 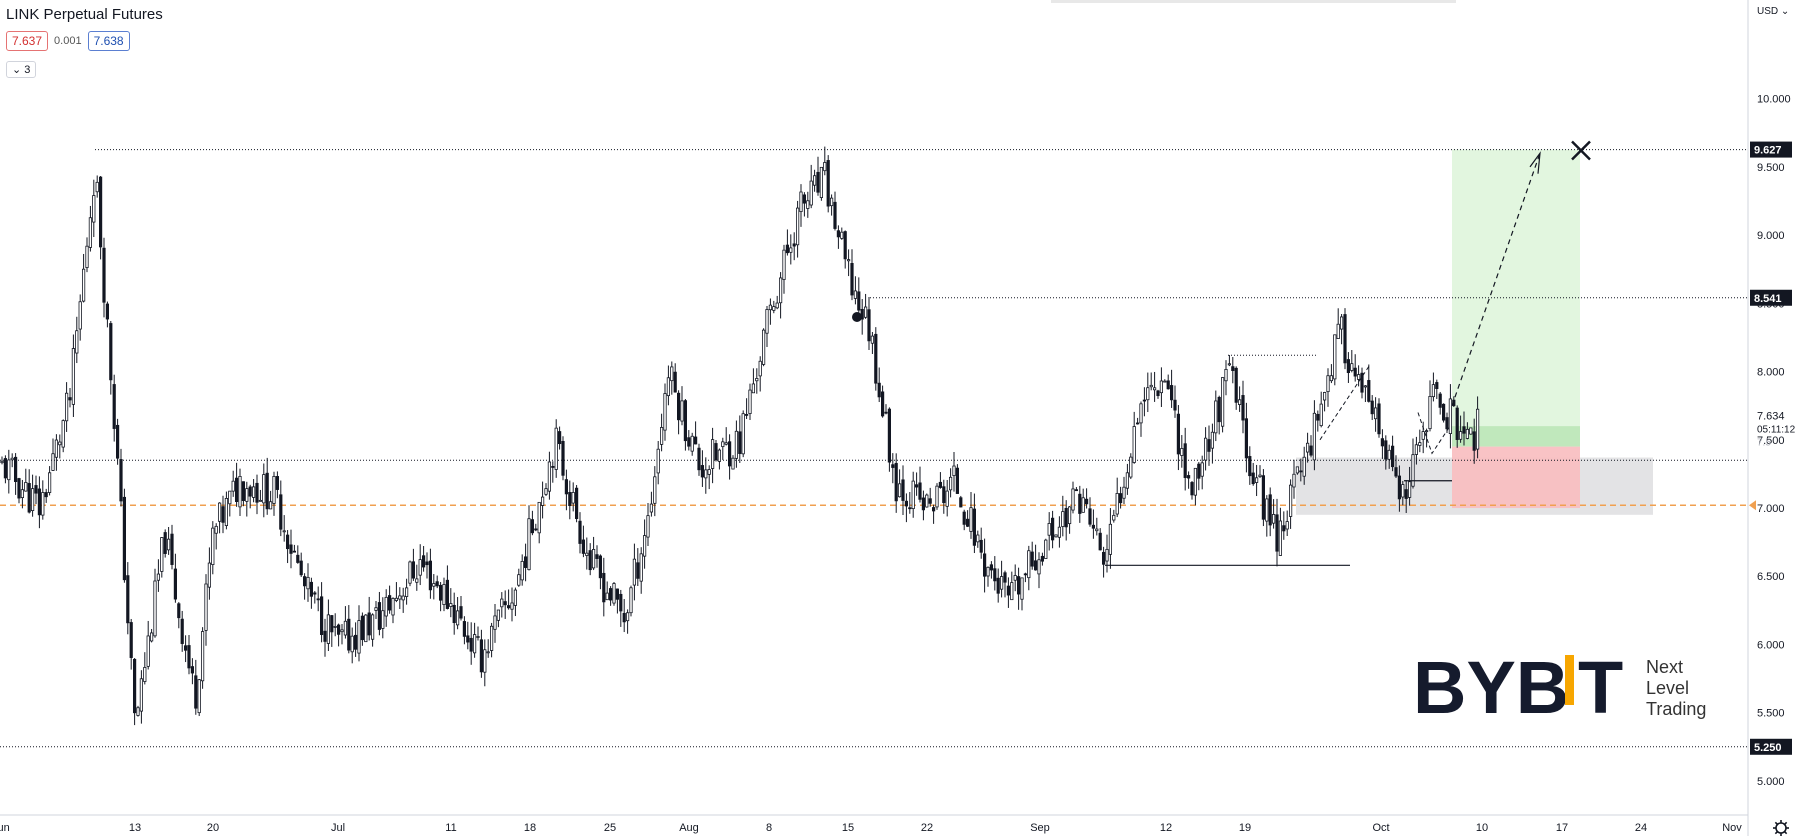 I want to click on x-tick-2: 20, so click(x=213, y=828).